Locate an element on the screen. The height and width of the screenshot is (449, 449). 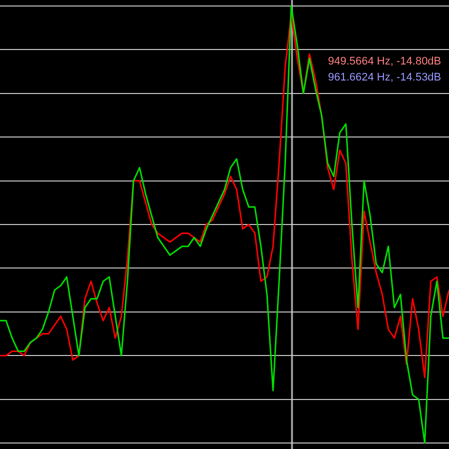
annotation: 961.6624 Hz, -14.53dB is located at coordinates (385, 78).